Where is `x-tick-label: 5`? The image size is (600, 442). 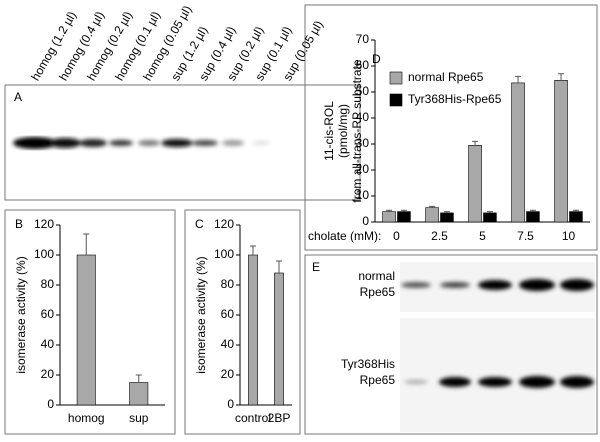
x-tick-label: 5 is located at coordinates (482, 236).